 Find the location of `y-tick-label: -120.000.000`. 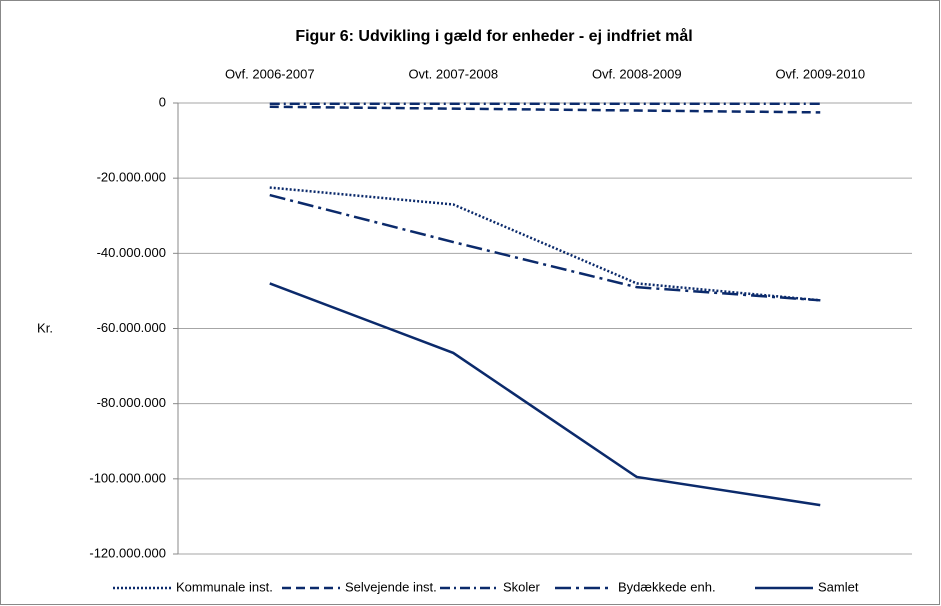

y-tick-label: -120.000.000 is located at coordinates (127, 552).